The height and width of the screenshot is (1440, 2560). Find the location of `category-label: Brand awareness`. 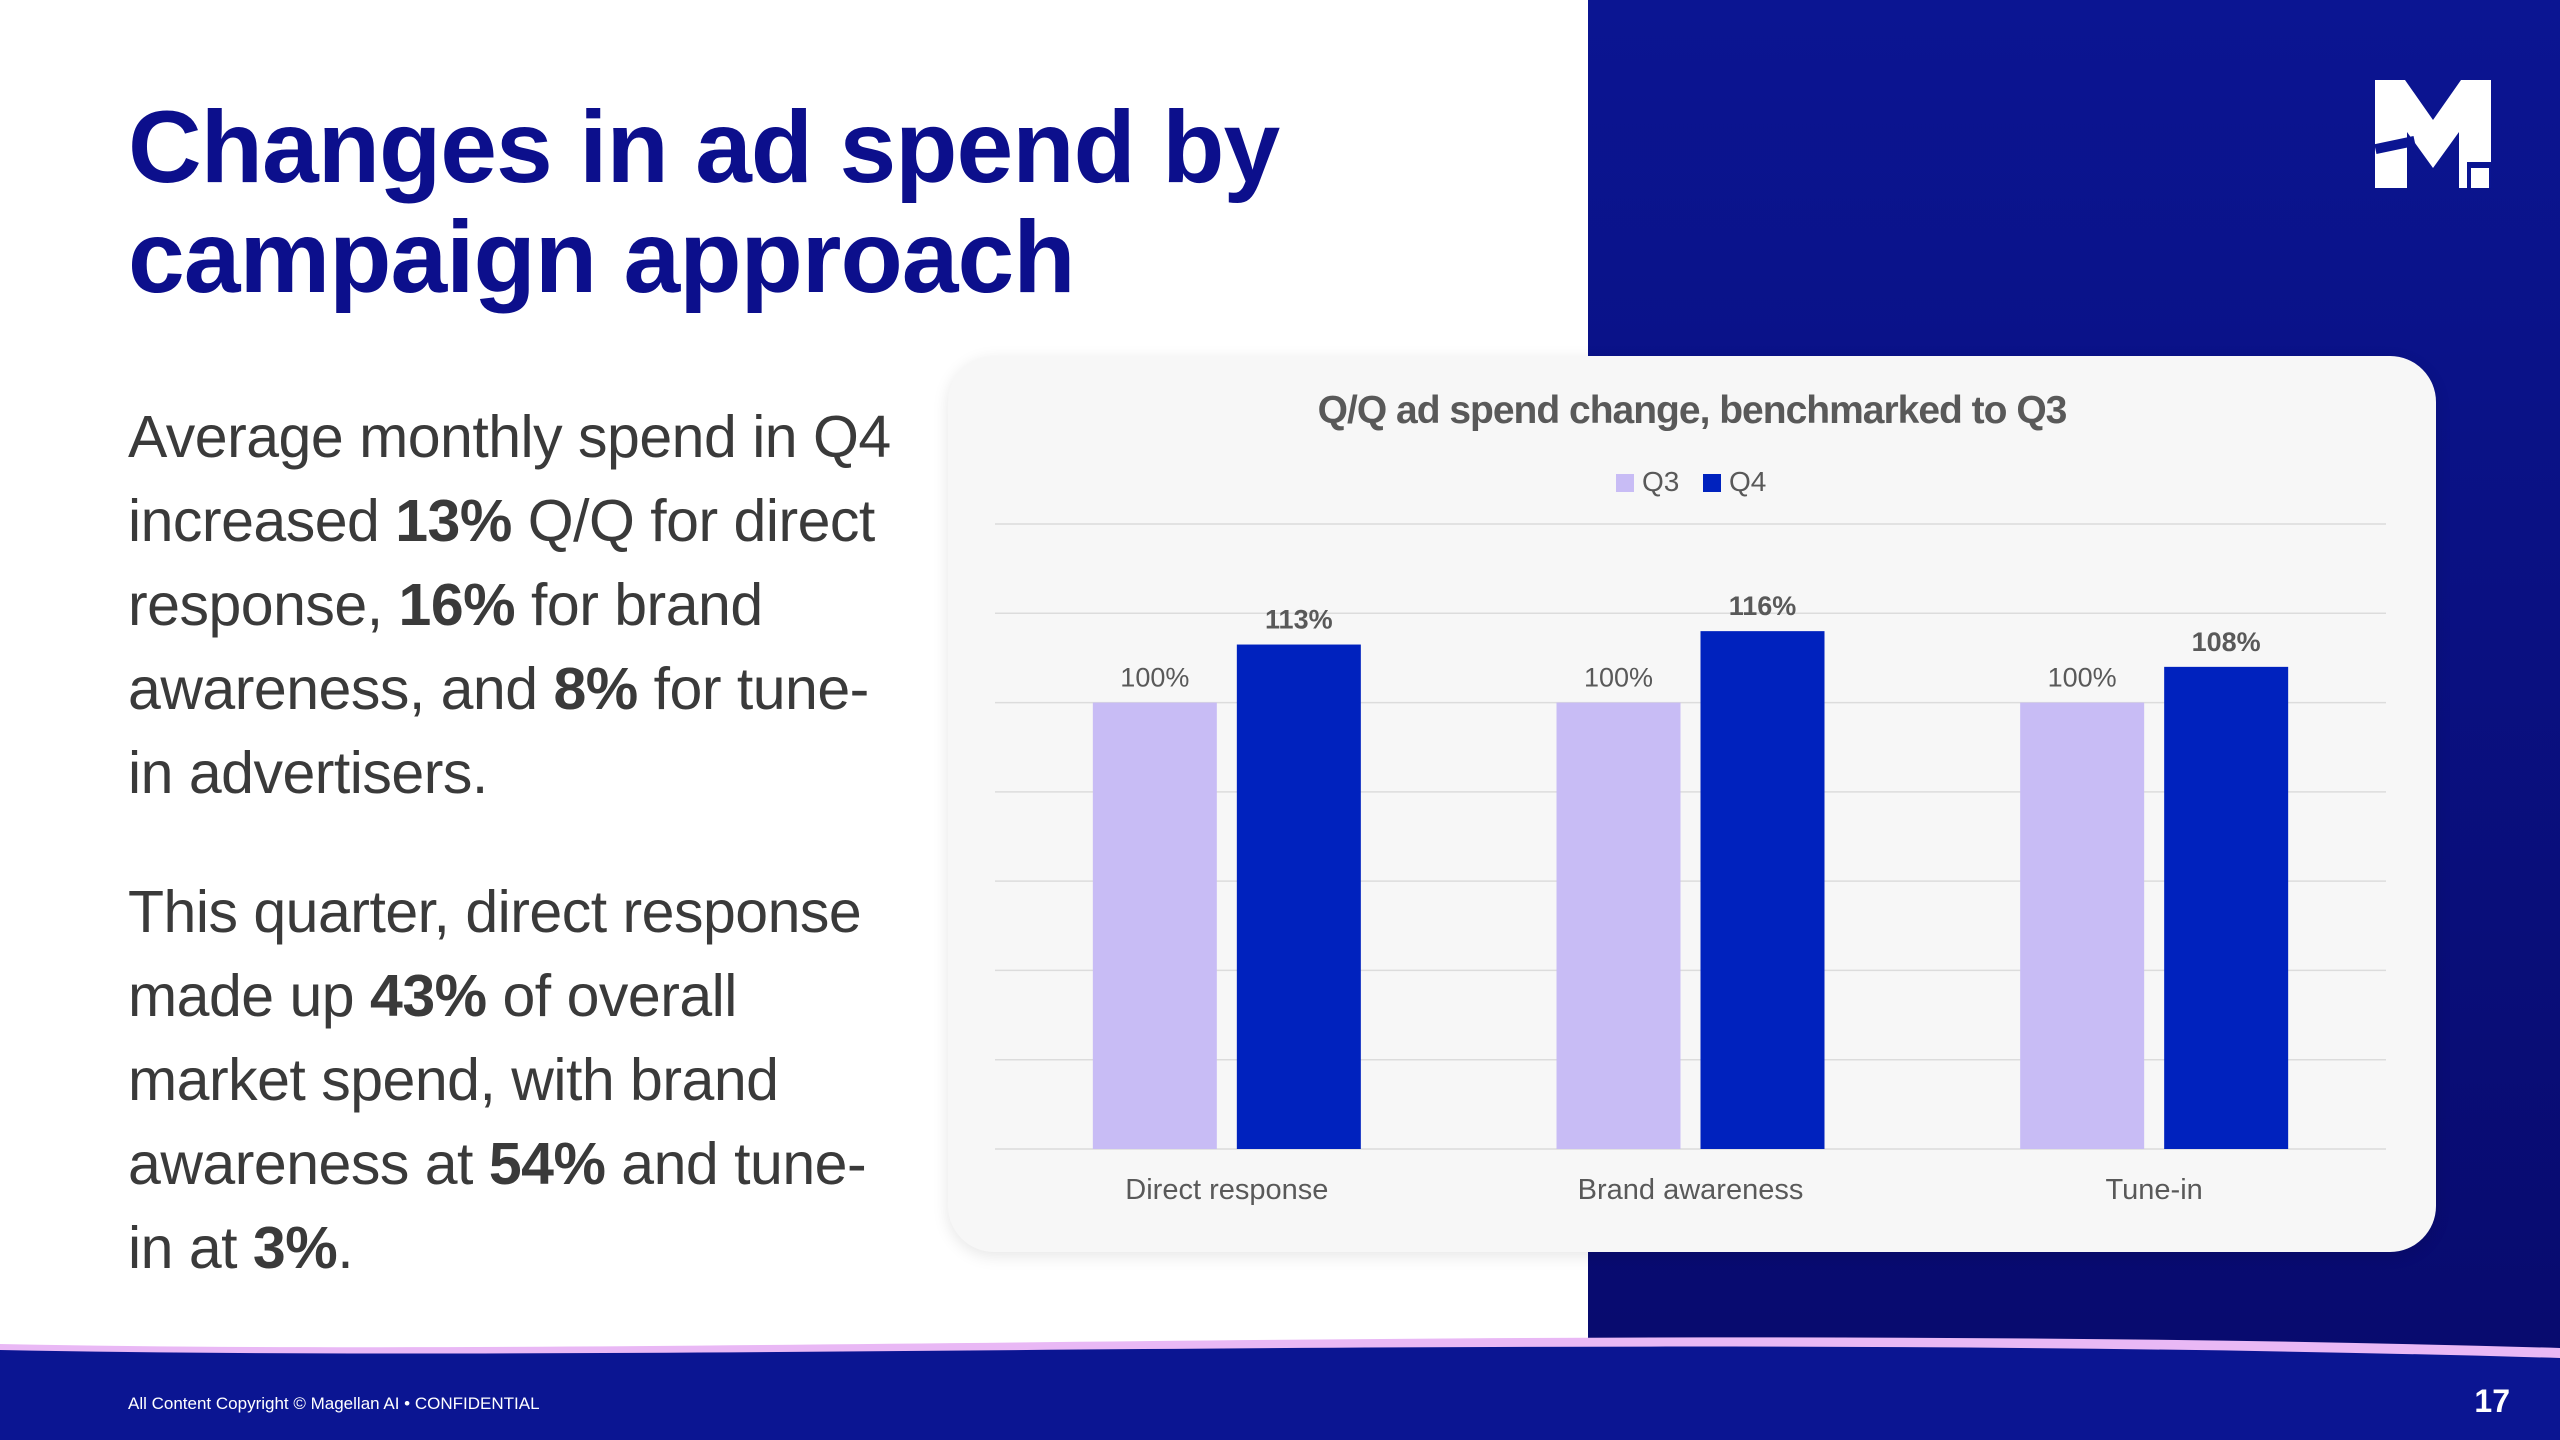

category-label: Brand awareness is located at coordinates (1691, 1190).